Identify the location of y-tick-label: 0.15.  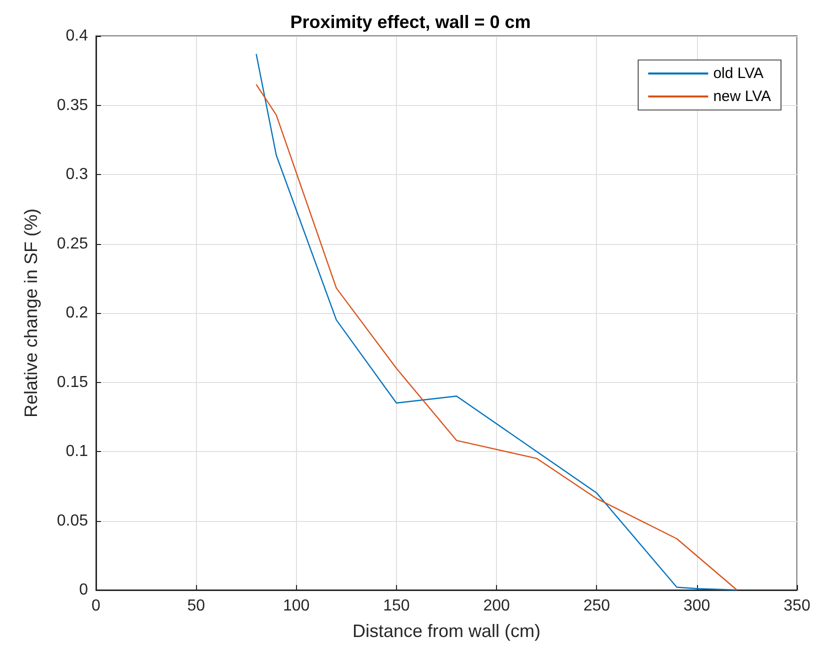
(72, 382).